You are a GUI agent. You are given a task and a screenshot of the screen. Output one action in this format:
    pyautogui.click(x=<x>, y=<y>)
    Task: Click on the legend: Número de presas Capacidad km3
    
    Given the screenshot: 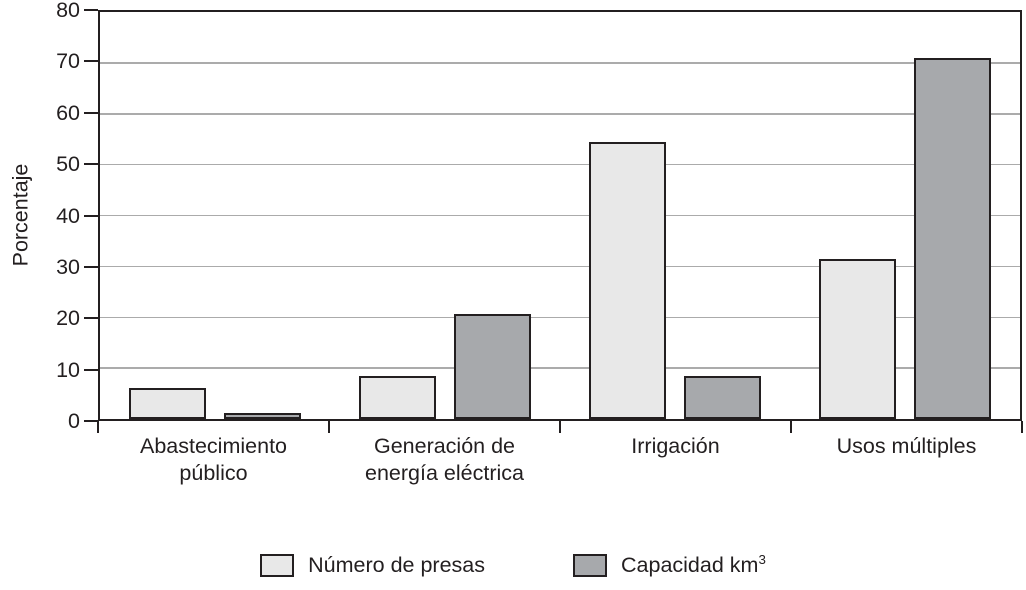 What is the action you would take?
    pyautogui.click(x=513, y=565)
    